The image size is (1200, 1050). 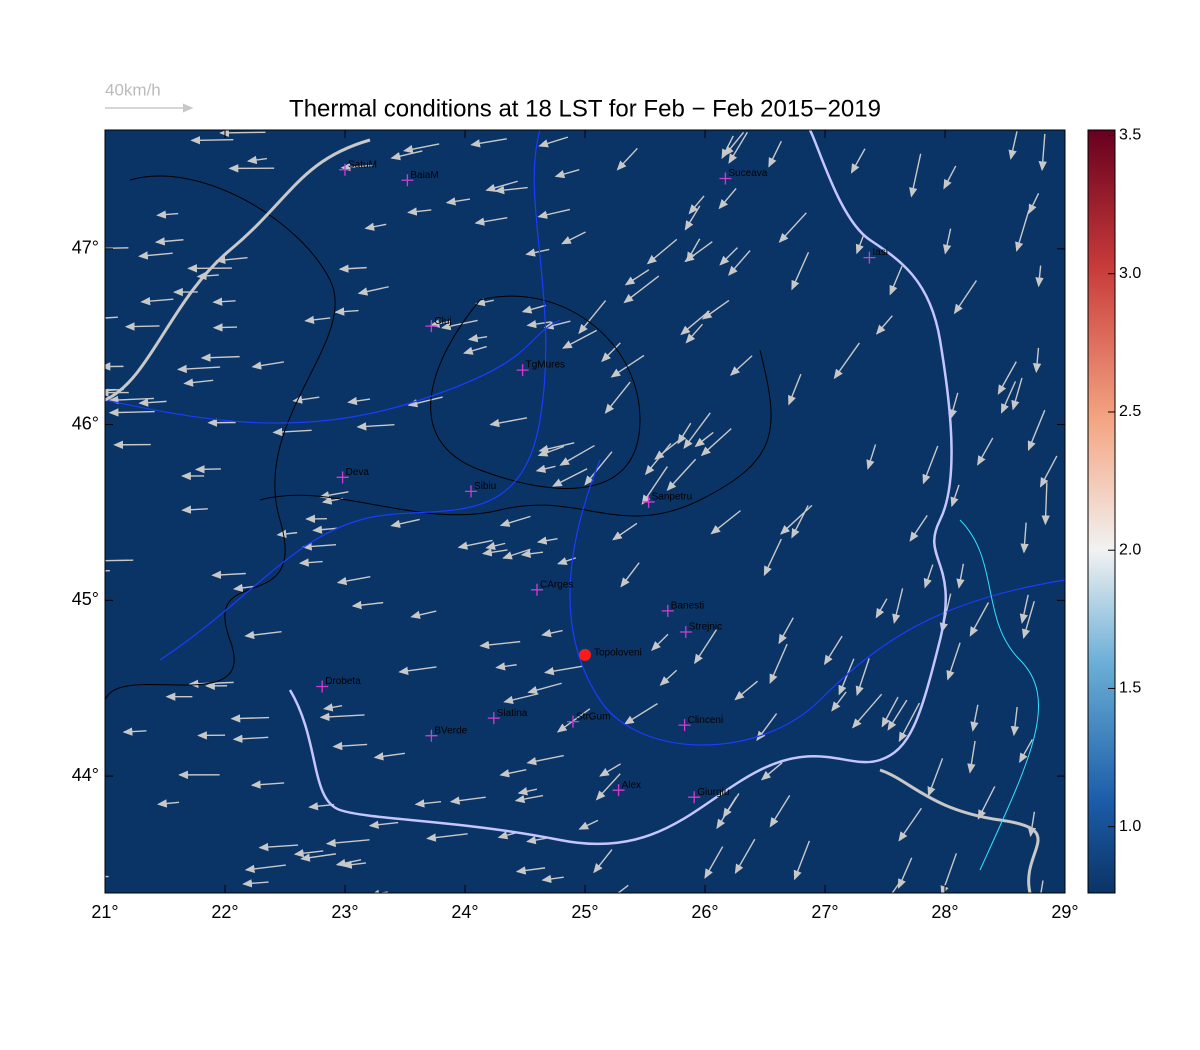 I want to click on station-label: BaiaM, so click(x=424, y=175).